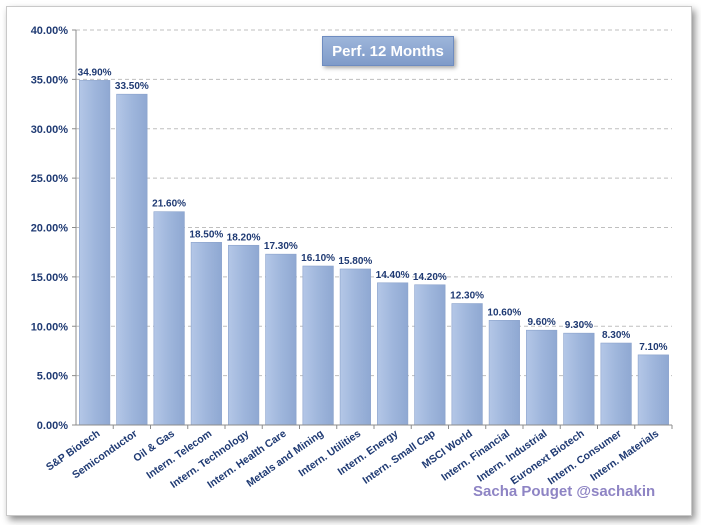 The height and width of the screenshot is (525, 701). What do you see at coordinates (467, 296) in the screenshot?
I see `data-label: 12.30%` at bounding box center [467, 296].